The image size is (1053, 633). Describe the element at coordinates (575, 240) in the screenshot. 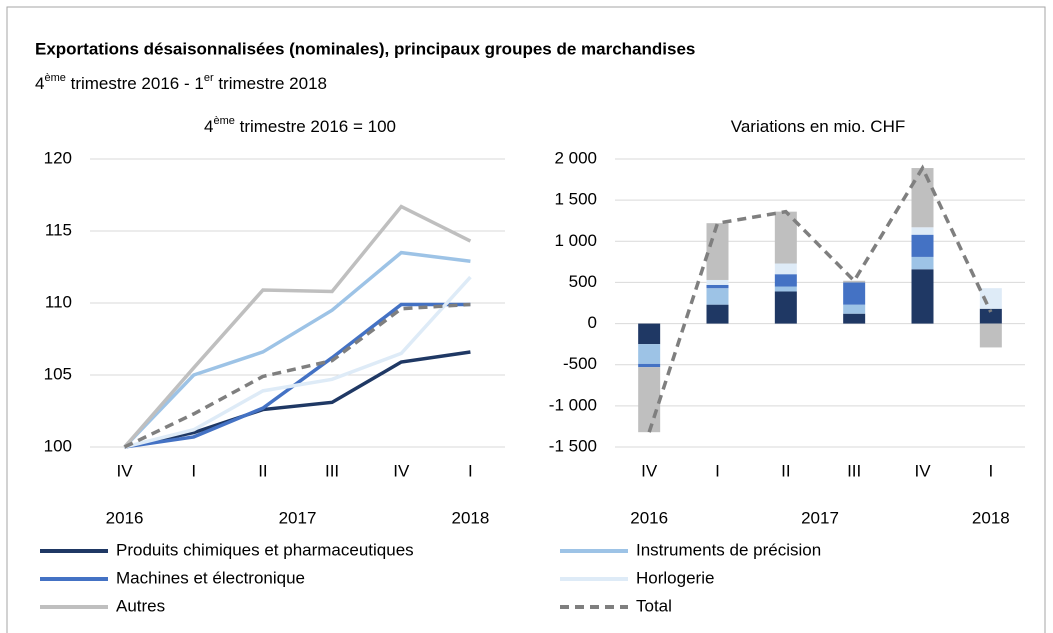

I see `y-tick-label: 1 000` at that location.